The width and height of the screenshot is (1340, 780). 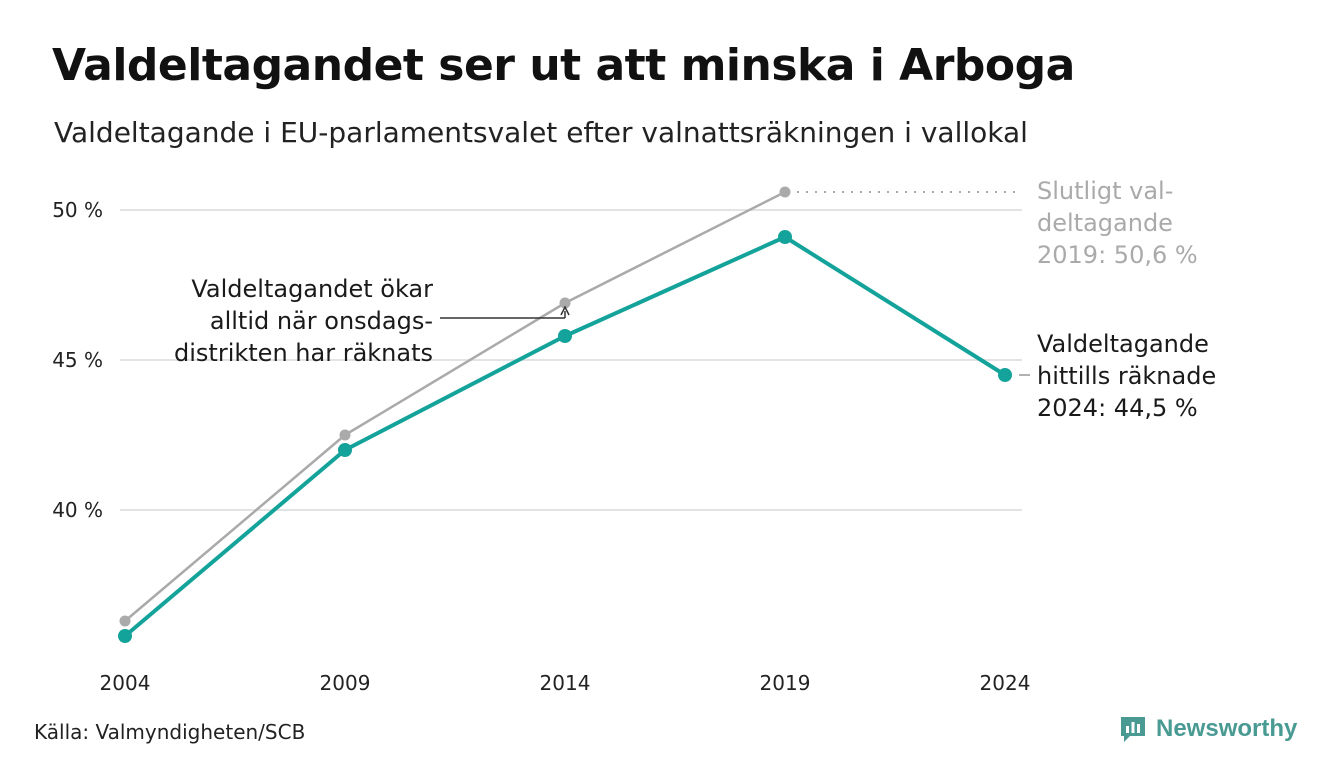 I want to click on x-tick-label: 2004, so click(x=125, y=683).